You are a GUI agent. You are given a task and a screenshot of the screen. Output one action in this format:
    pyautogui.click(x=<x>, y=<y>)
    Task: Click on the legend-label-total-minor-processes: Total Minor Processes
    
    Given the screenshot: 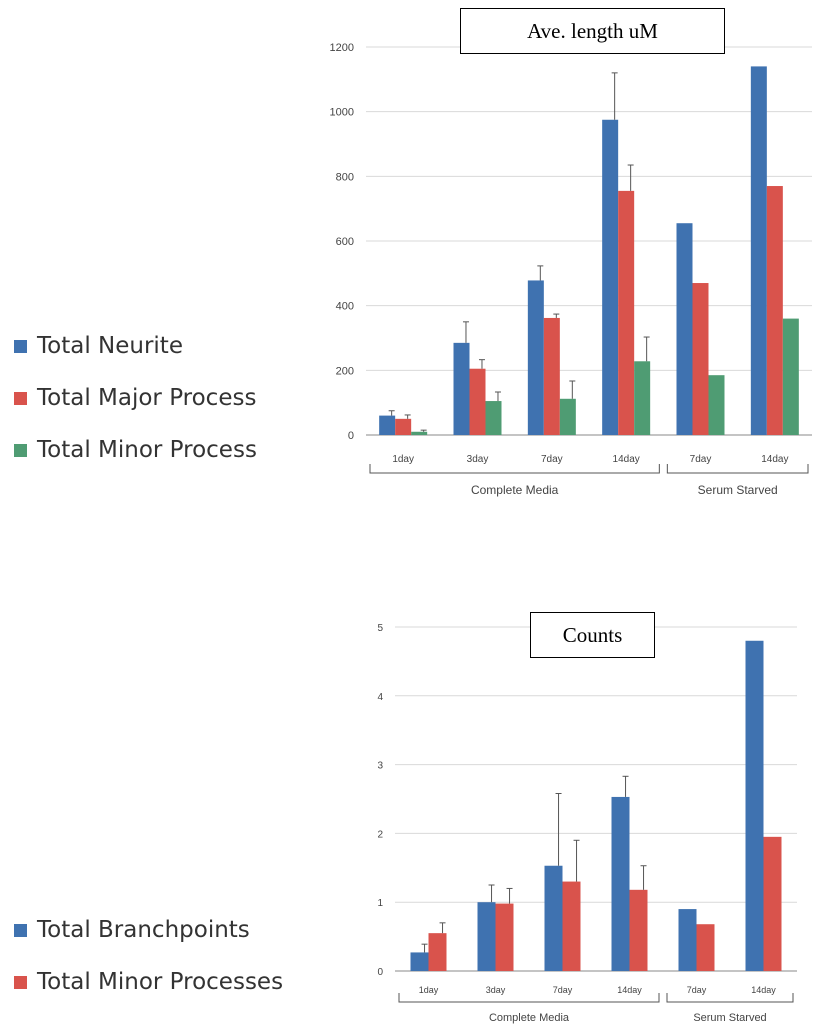 What is the action you would take?
    pyautogui.click(x=160, y=982)
    